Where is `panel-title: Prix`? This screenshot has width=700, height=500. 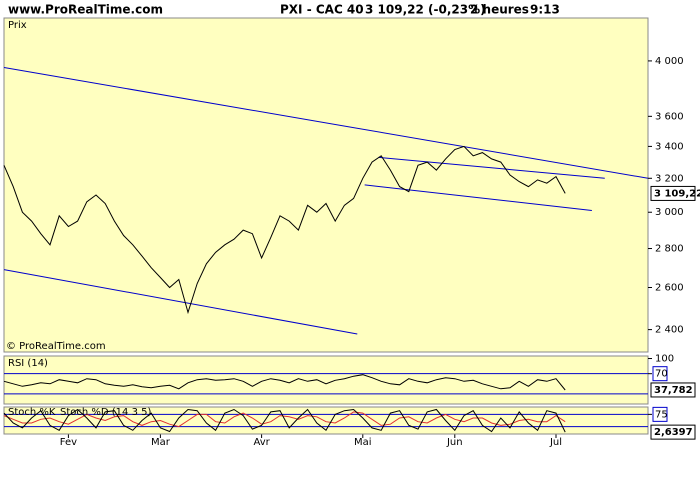 panel-title: Prix is located at coordinates (17, 25).